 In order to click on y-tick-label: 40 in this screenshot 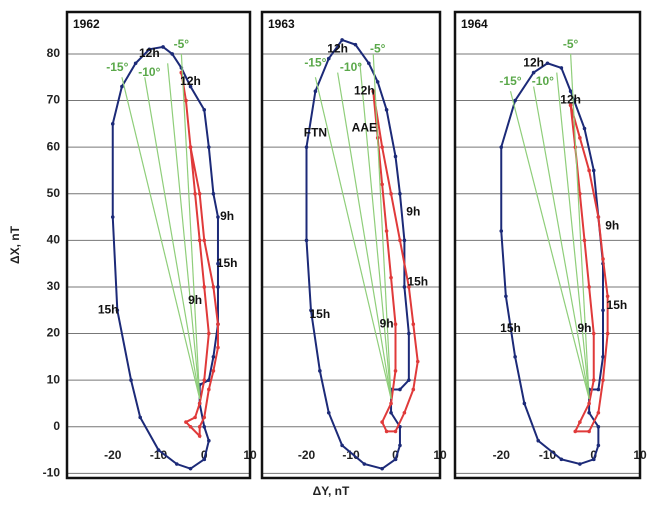, I will do `click(54, 240)`.